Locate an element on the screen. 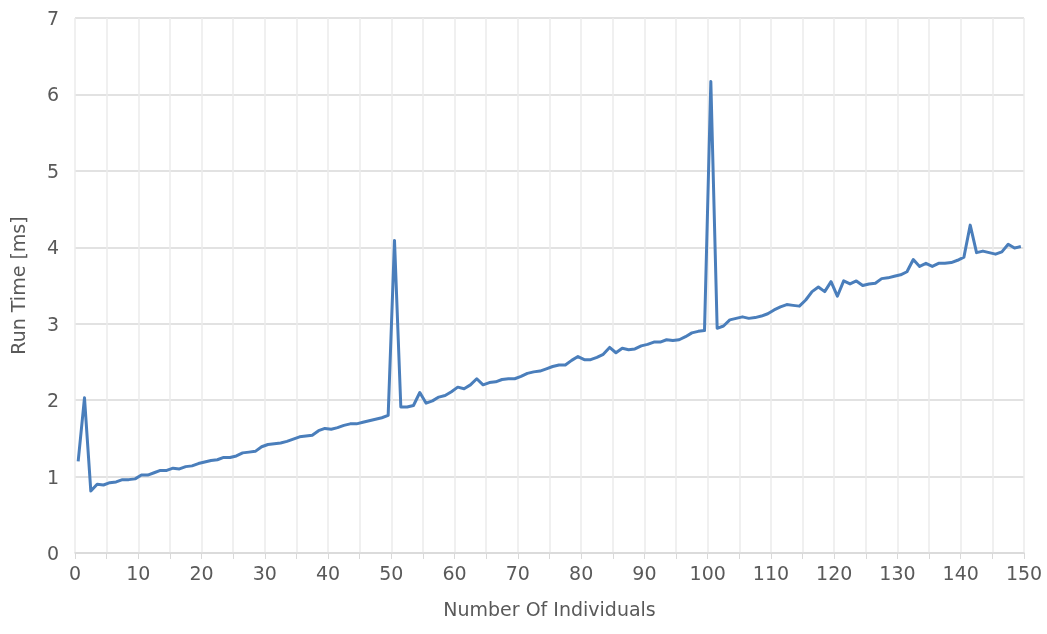 This screenshot has width=1047, height=634. x-axis-title: Number Of Individuals is located at coordinates (549, 608).